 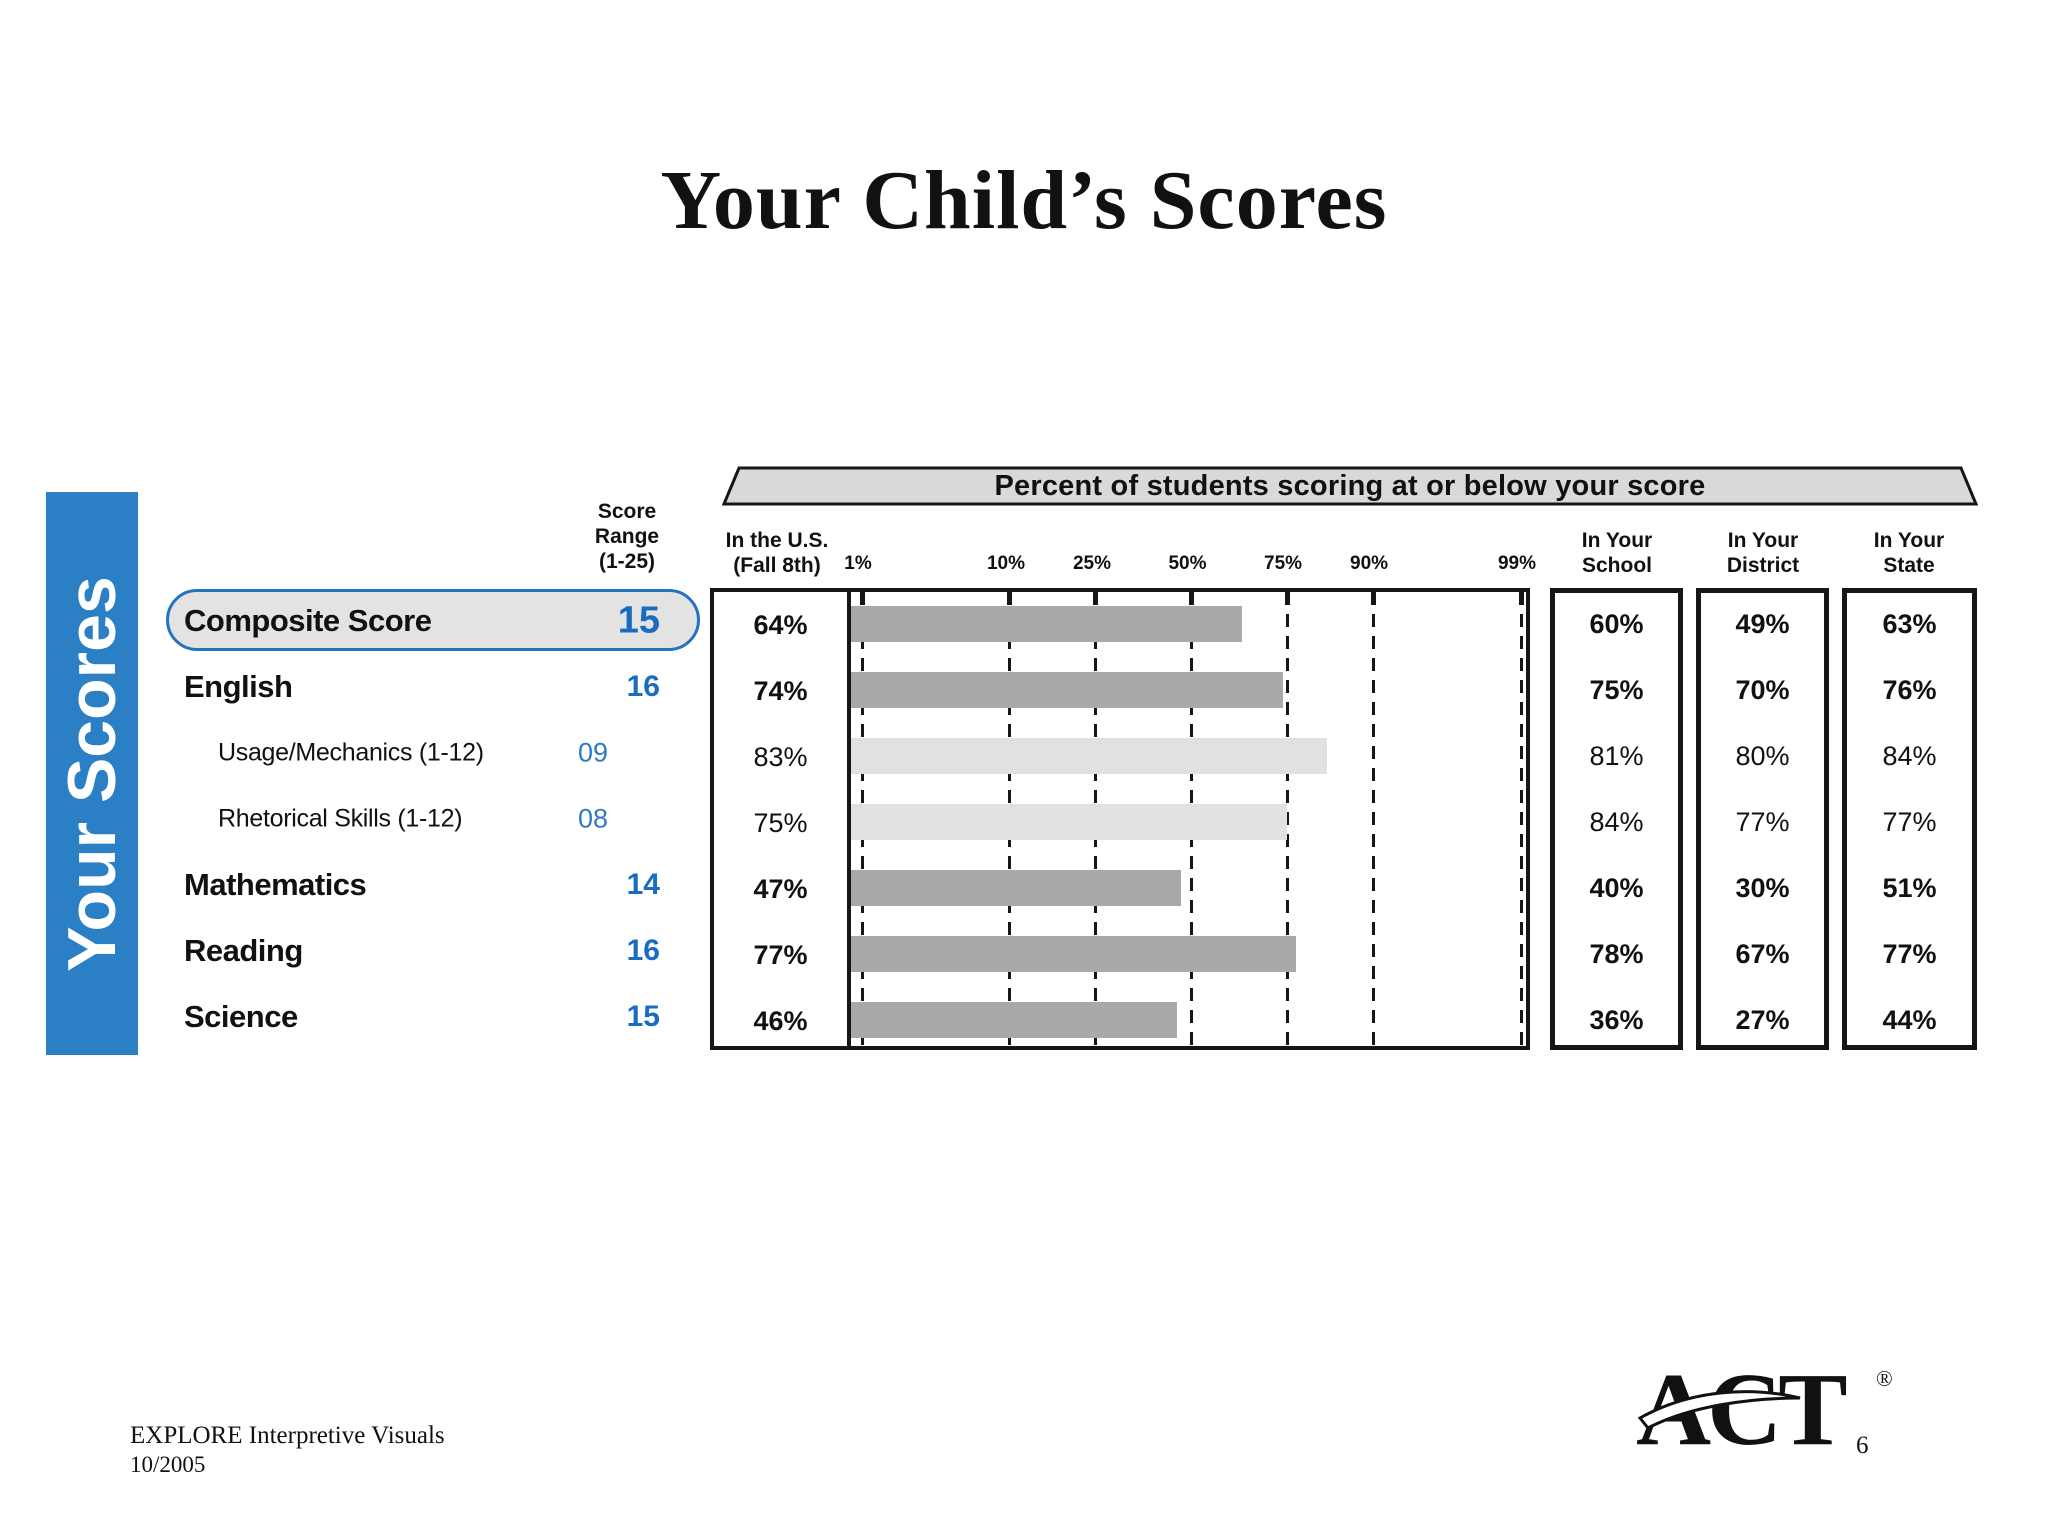 I want to click on percentile-chart-box: 64% 74% 83% 75% 47% 77% 46%, so click(x=1120, y=819).